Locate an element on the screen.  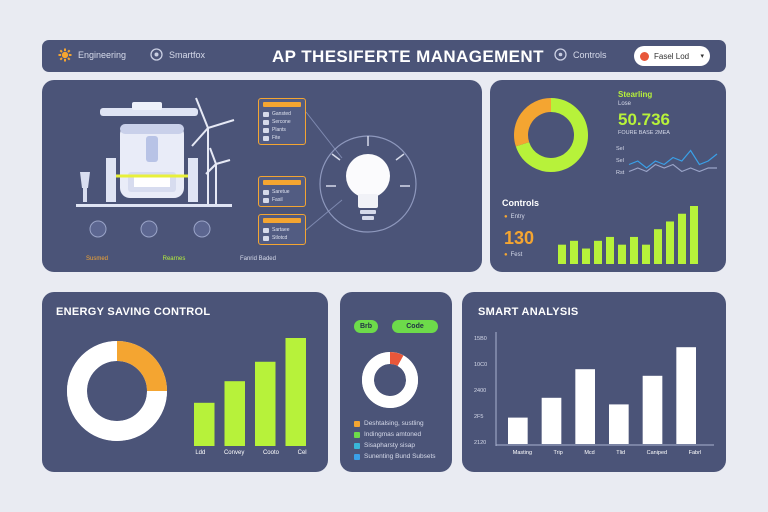
controls-bar-chart is located at coordinates (628, 235).